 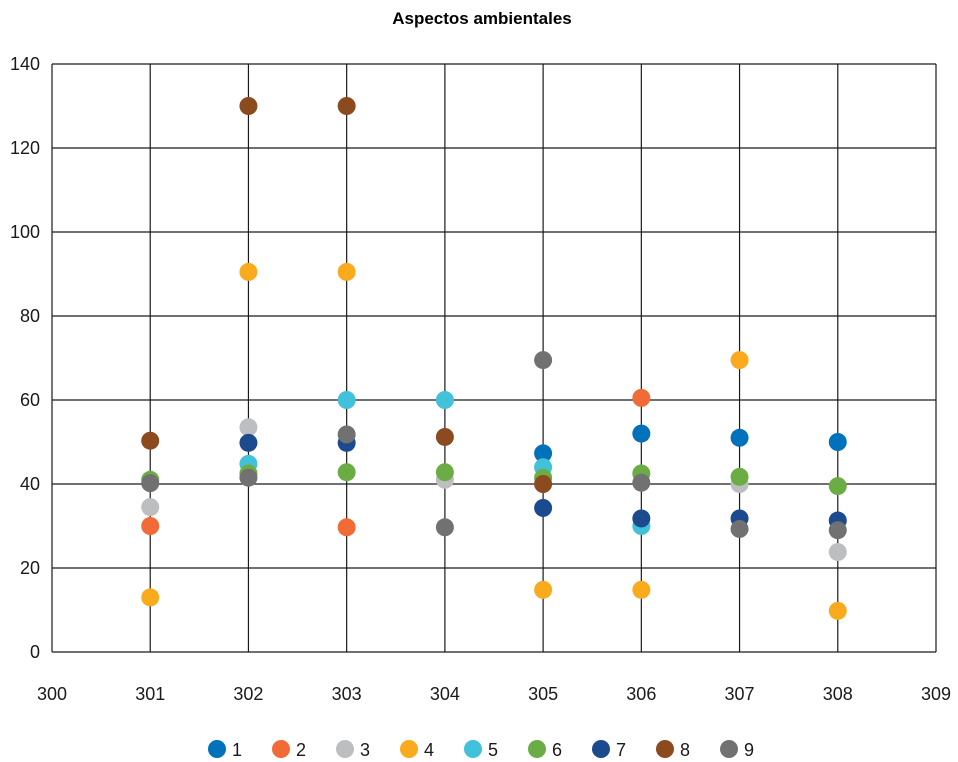 I want to click on y-tick-label: 20, so click(x=30, y=568).